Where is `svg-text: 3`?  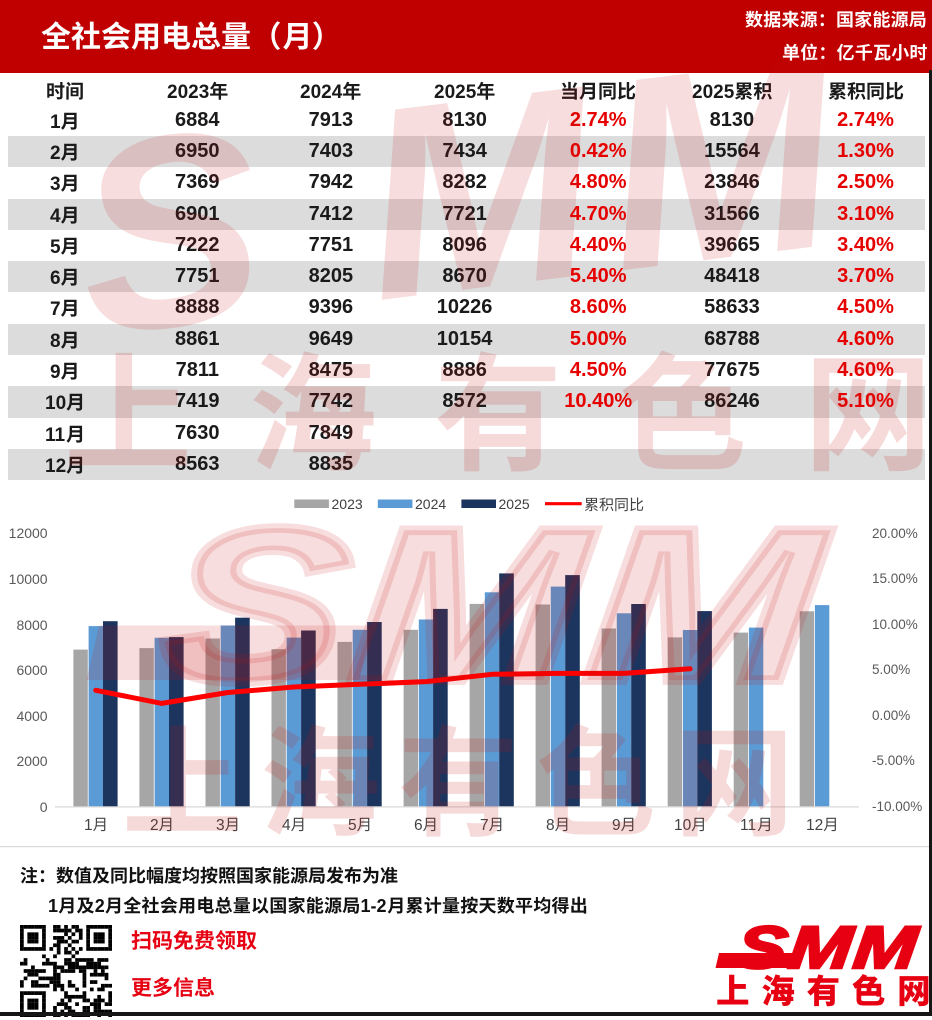 svg-text: 3 is located at coordinates (55, 184).